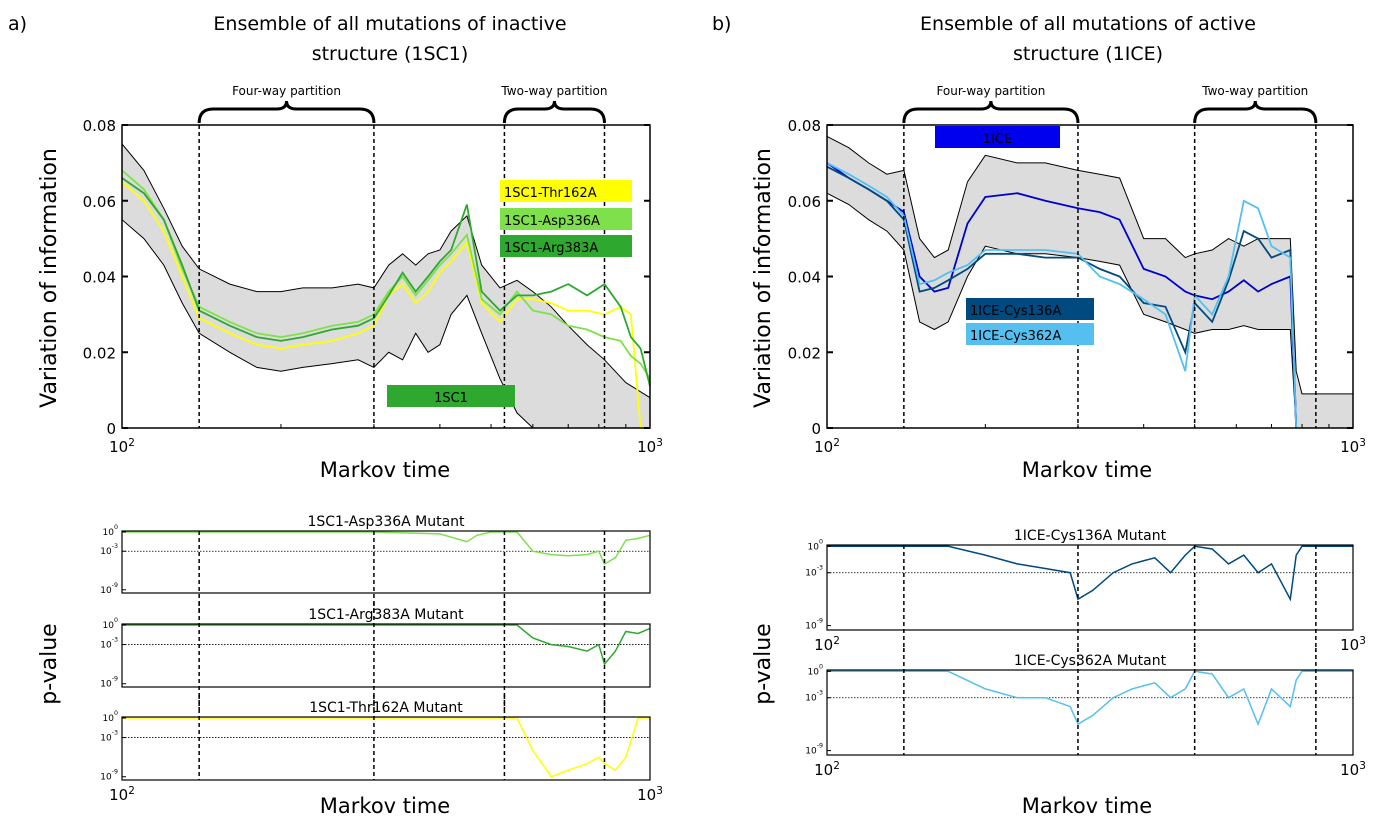  Describe the element at coordinates (1353, 446) in the screenshot. I see `x-tick-label-1: 10³` at that location.